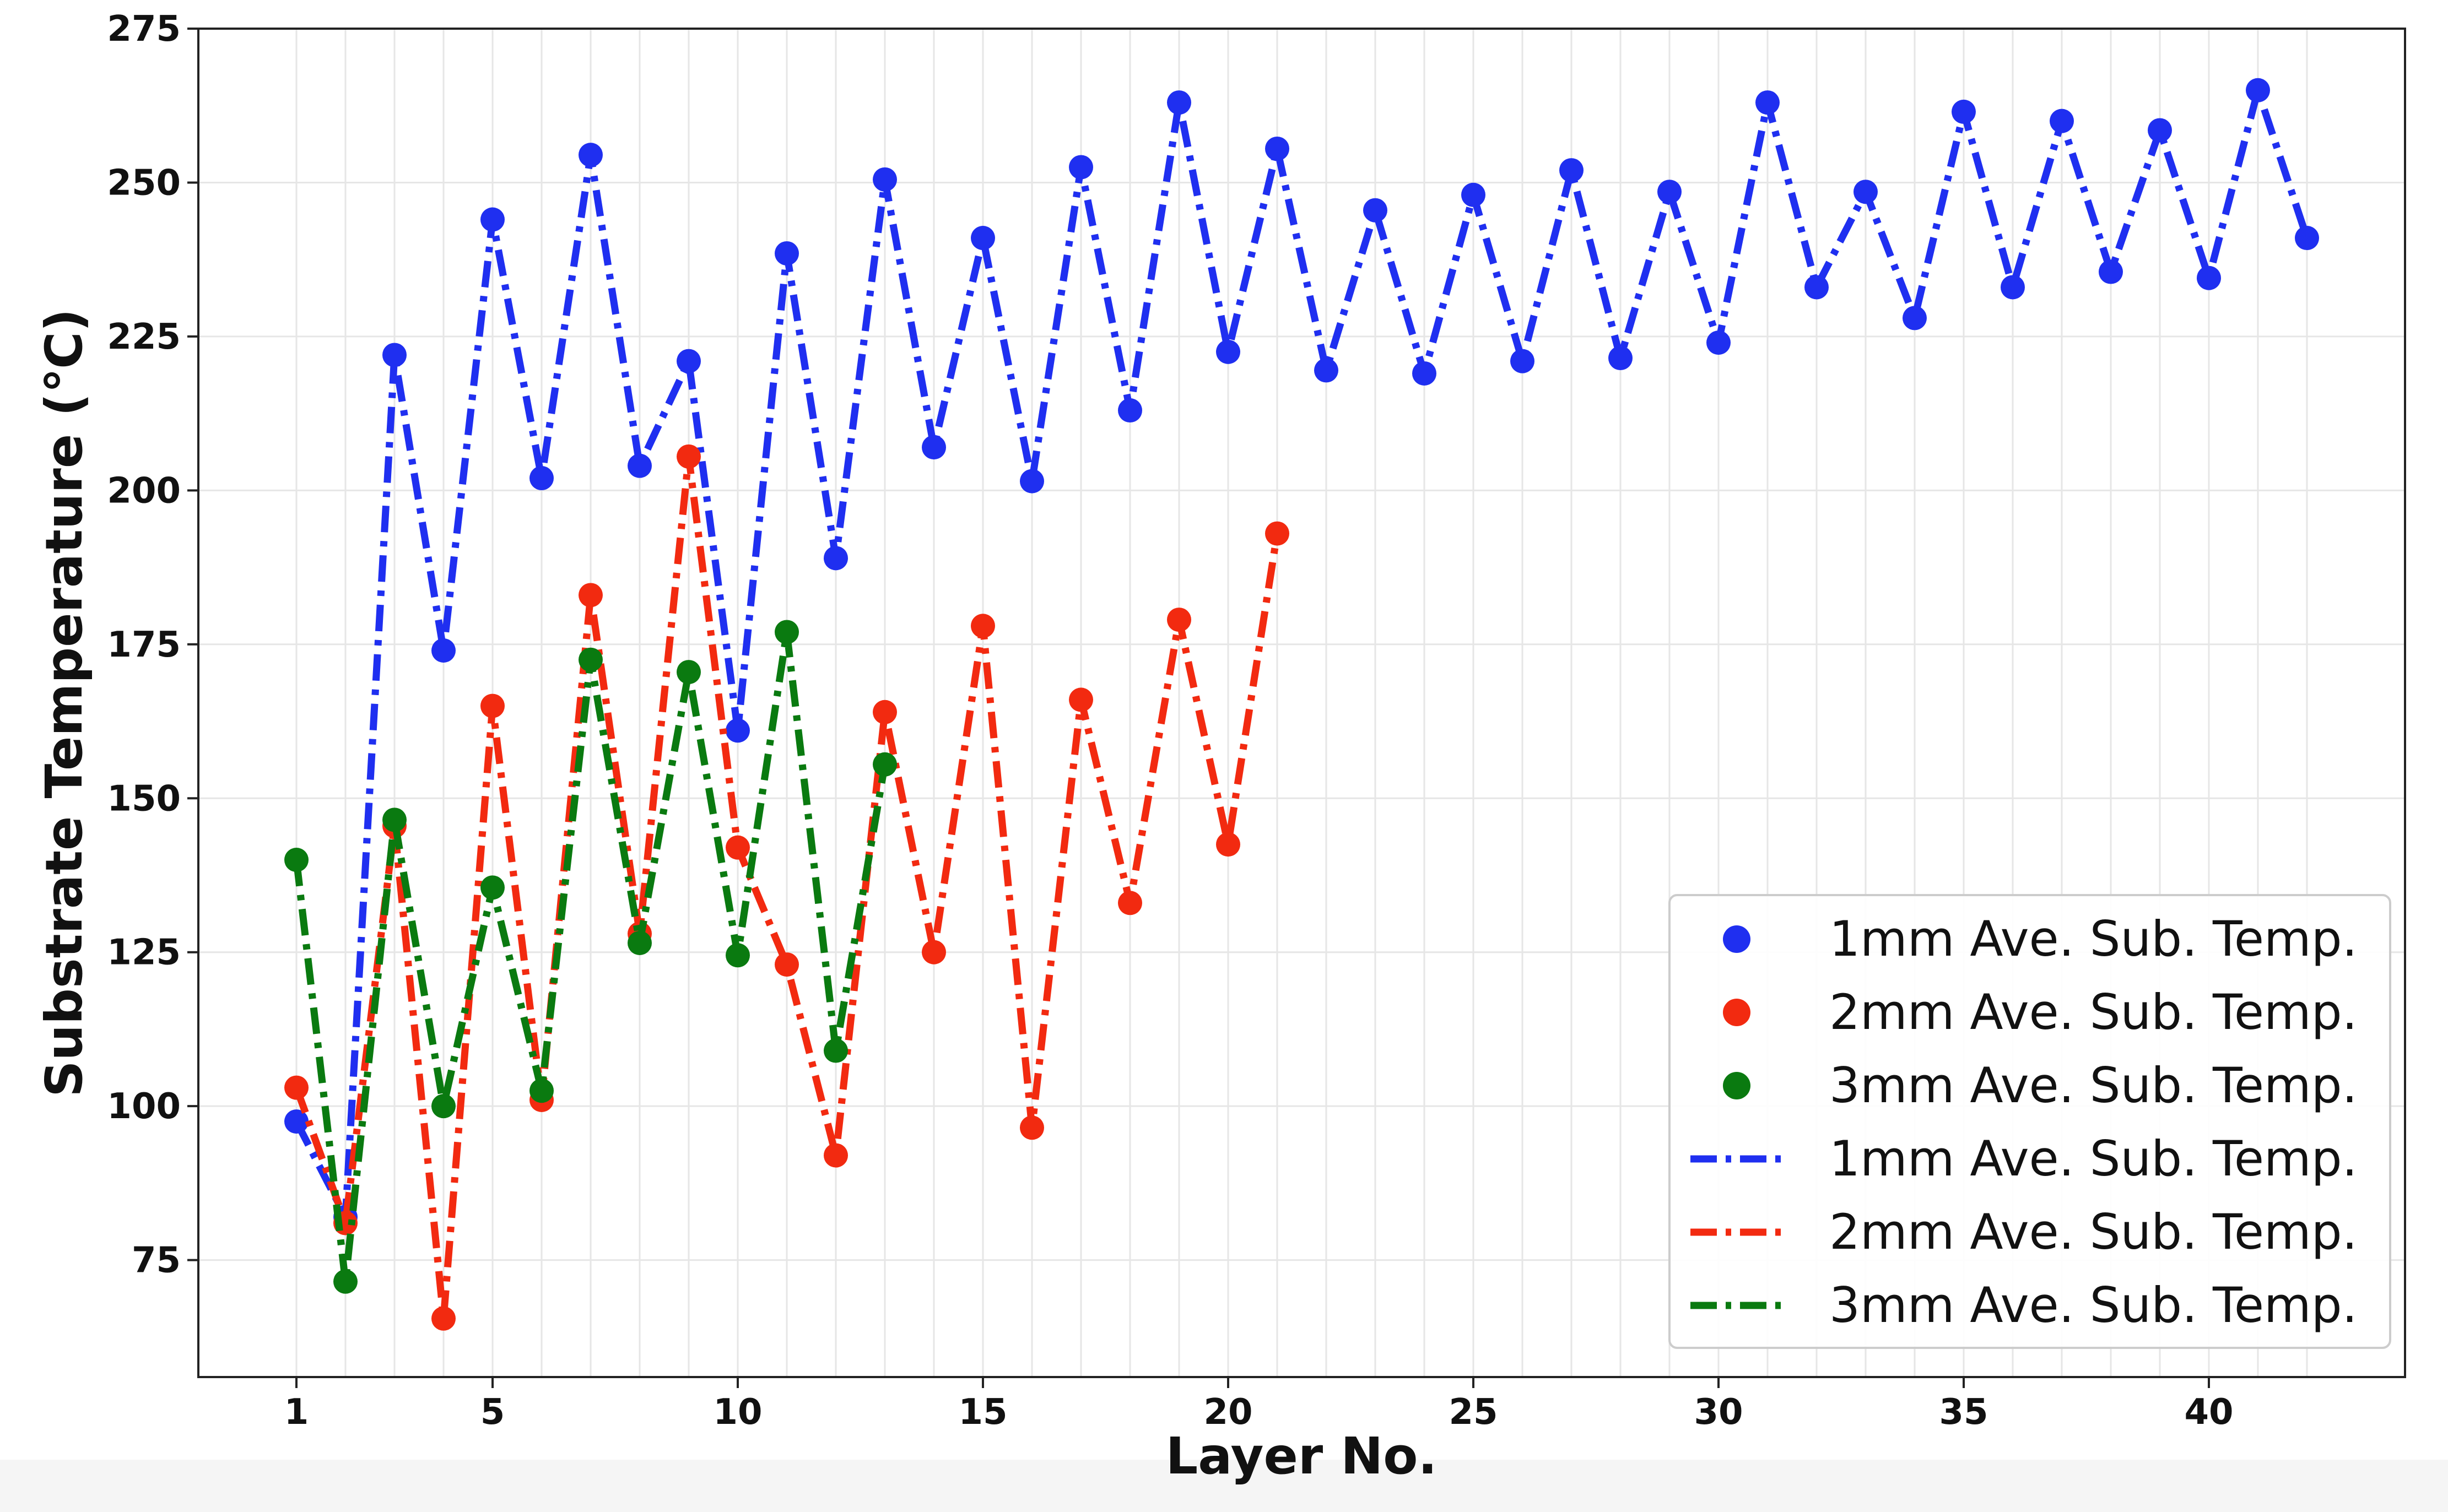 Image resolution: width=2448 pixels, height=1512 pixels. What do you see at coordinates (296, 1412) in the screenshot?
I see `x-tick-label: 1` at bounding box center [296, 1412].